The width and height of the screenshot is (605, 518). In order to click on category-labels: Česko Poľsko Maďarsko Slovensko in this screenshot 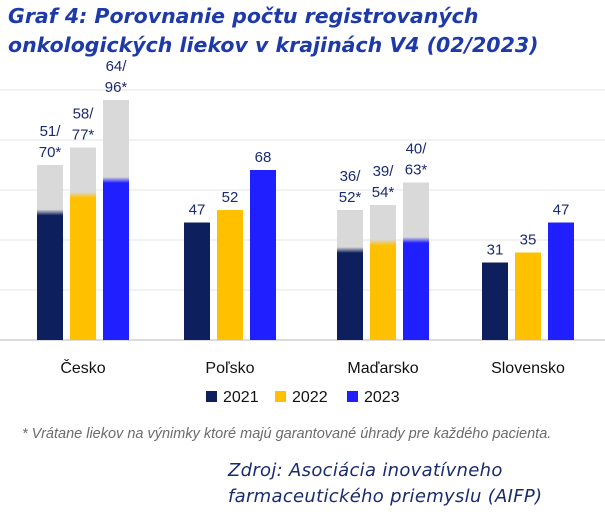, I will do `click(312, 367)`.